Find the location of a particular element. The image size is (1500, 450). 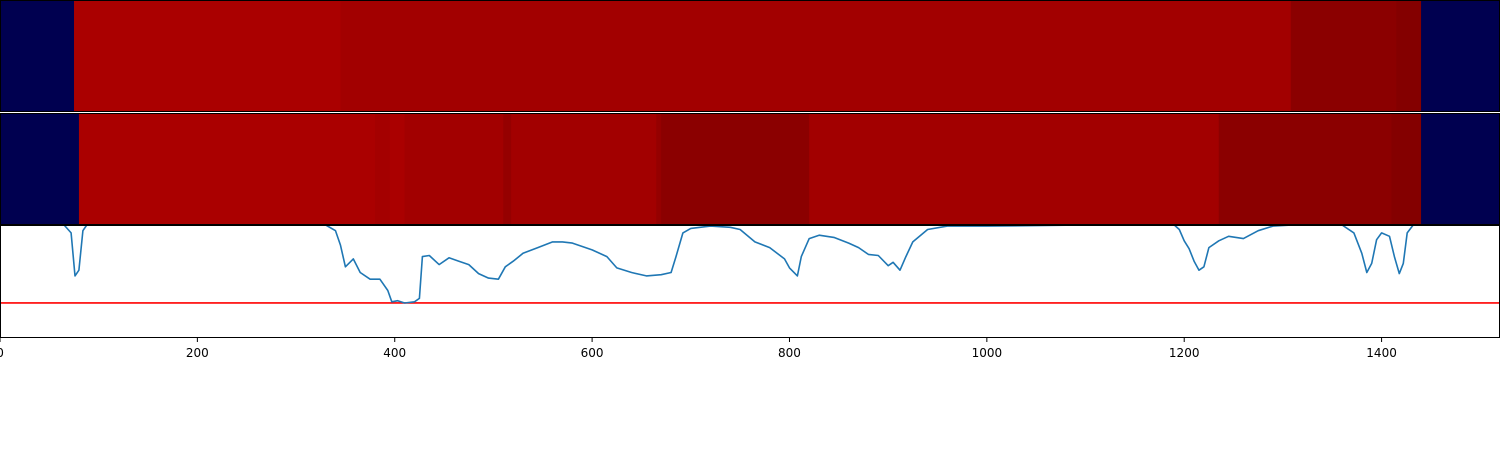

x-tick-label-400: 400 is located at coordinates (394, 353).